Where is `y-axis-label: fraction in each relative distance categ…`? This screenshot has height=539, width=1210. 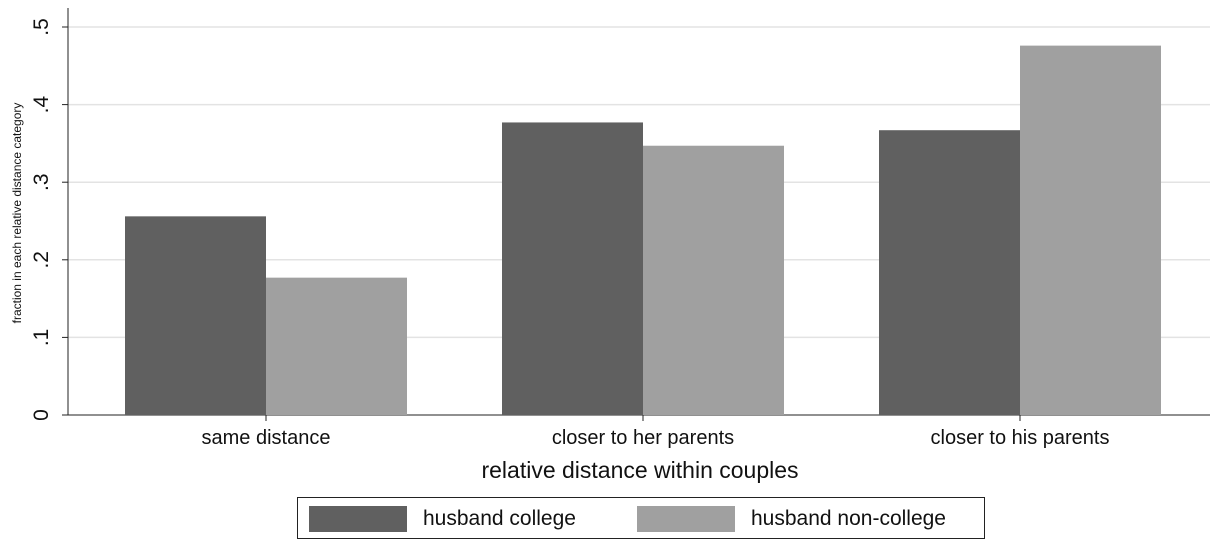 y-axis-label: fraction in each relative distance categ… is located at coordinates (17, 213).